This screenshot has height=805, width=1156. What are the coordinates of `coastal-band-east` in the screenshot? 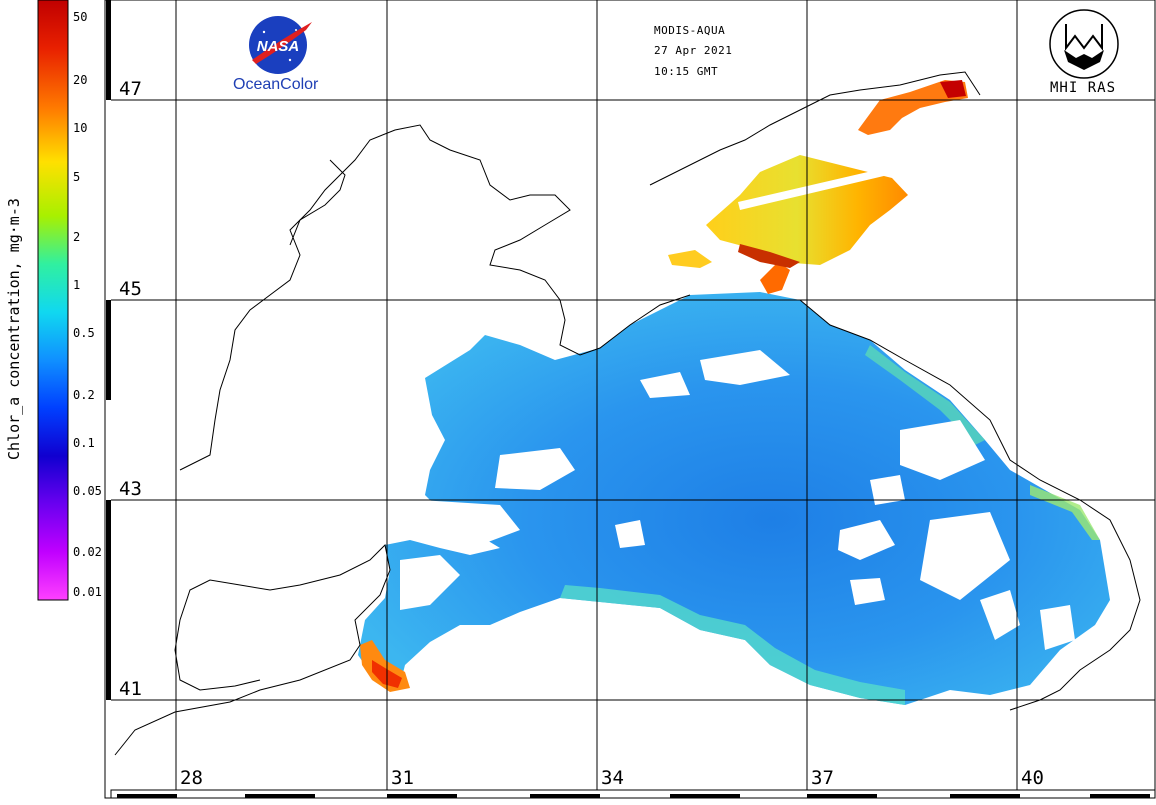 It's located at (1065, 512).